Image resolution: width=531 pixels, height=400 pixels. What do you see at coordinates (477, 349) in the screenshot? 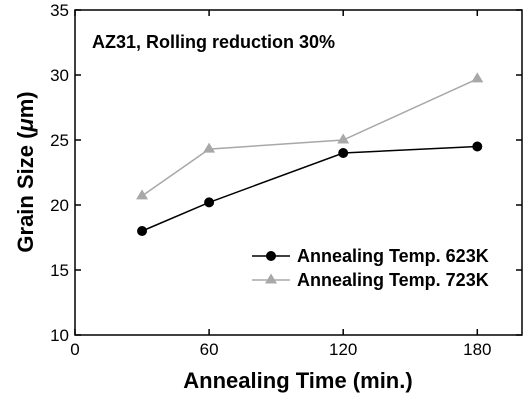
I see `x-tick-label: 180` at bounding box center [477, 349].